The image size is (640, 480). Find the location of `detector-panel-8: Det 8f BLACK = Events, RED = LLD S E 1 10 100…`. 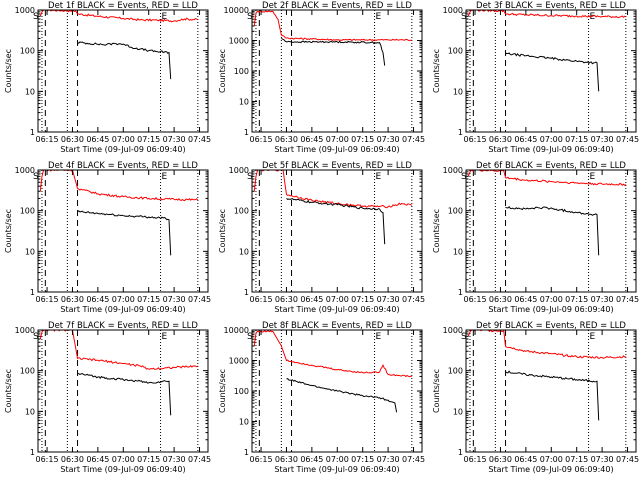

detector-panel-8: Det 8f BLACK = Events, RED = LLD S E 1 10 100… is located at coordinates (321, 397).